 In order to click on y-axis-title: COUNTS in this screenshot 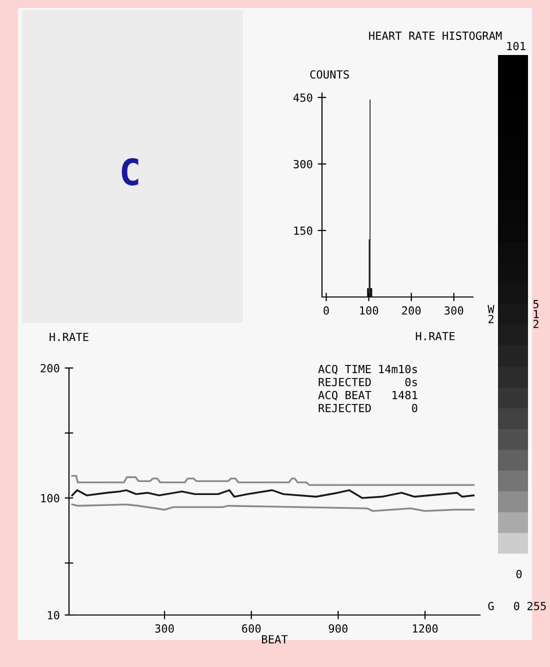, I will do `click(329, 74)`.